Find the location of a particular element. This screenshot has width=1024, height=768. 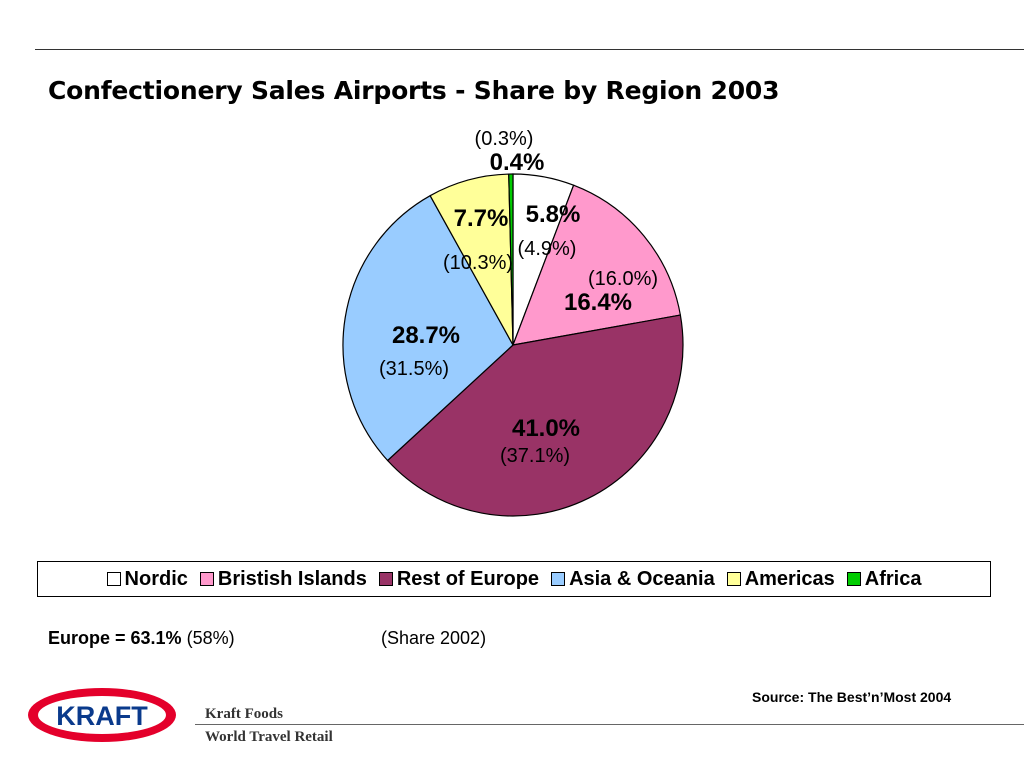

pie-slice-bristish-islands is located at coordinates (597, 265).